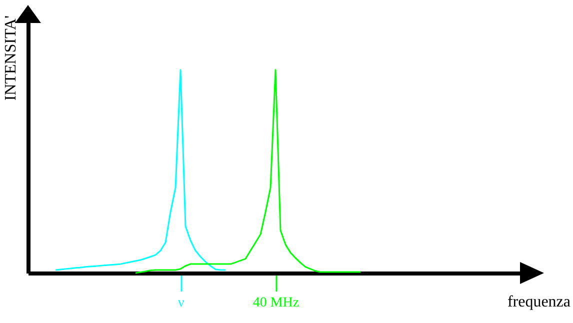 Image resolution: width=573 pixels, height=323 pixels. Describe the element at coordinates (276, 303) in the screenshot. I see `x-tick-label: 40 MHz` at that location.